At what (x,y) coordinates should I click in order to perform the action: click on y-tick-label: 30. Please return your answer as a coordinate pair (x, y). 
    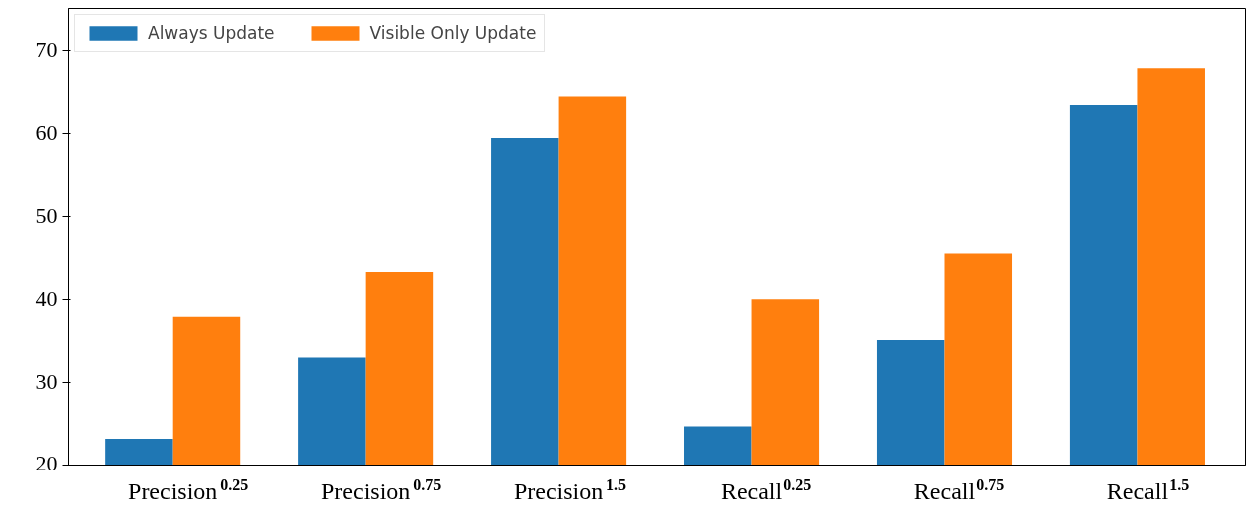
    Looking at the image, I should click on (46, 382).